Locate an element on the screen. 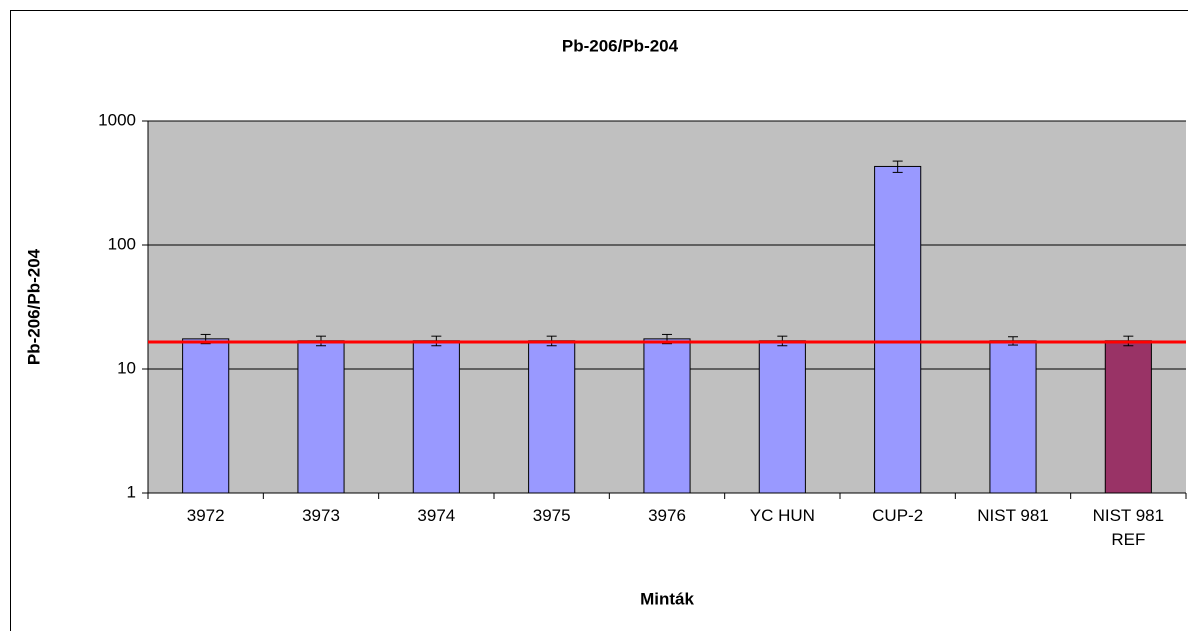 This screenshot has width=1188, height=631. x-tick-label: NIST 981 REF is located at coordinates (1128, 527).